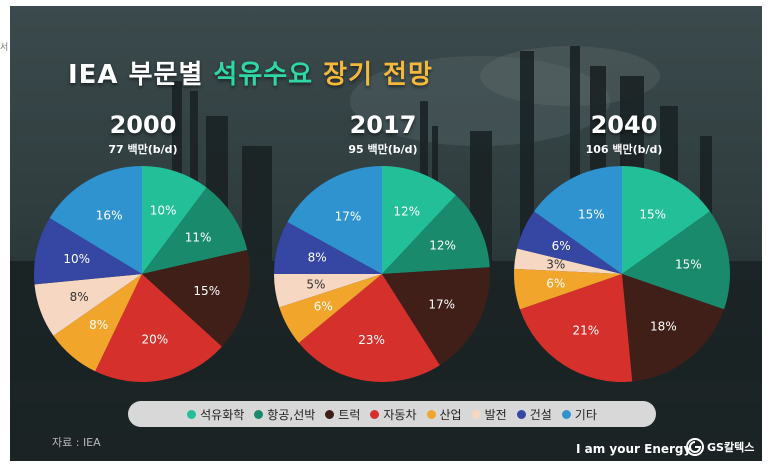 This screenshot has height=466, width=773. Describe the element at coordinates (540, 414) in the screenshot. I see `legend-label-6: 건설` at that location.